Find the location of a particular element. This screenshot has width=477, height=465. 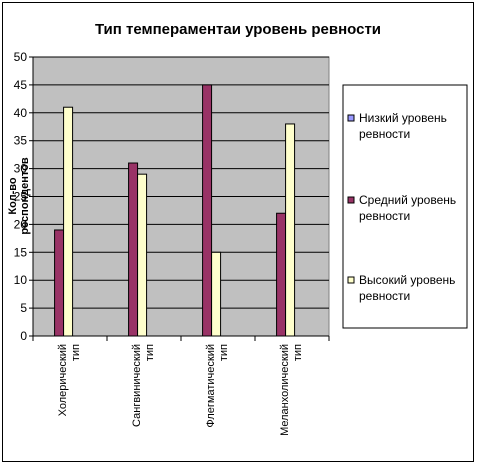

y-axis-label-line: Кол-во is located at coordinates (13, 195).